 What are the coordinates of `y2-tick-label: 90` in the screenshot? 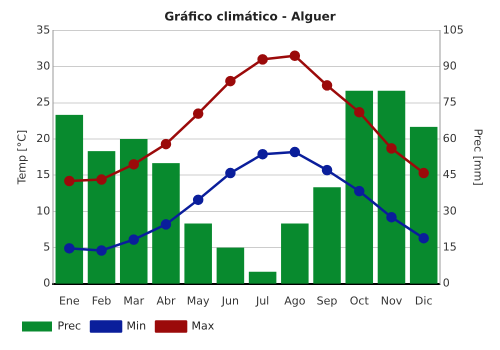 It's located at (449, 65).